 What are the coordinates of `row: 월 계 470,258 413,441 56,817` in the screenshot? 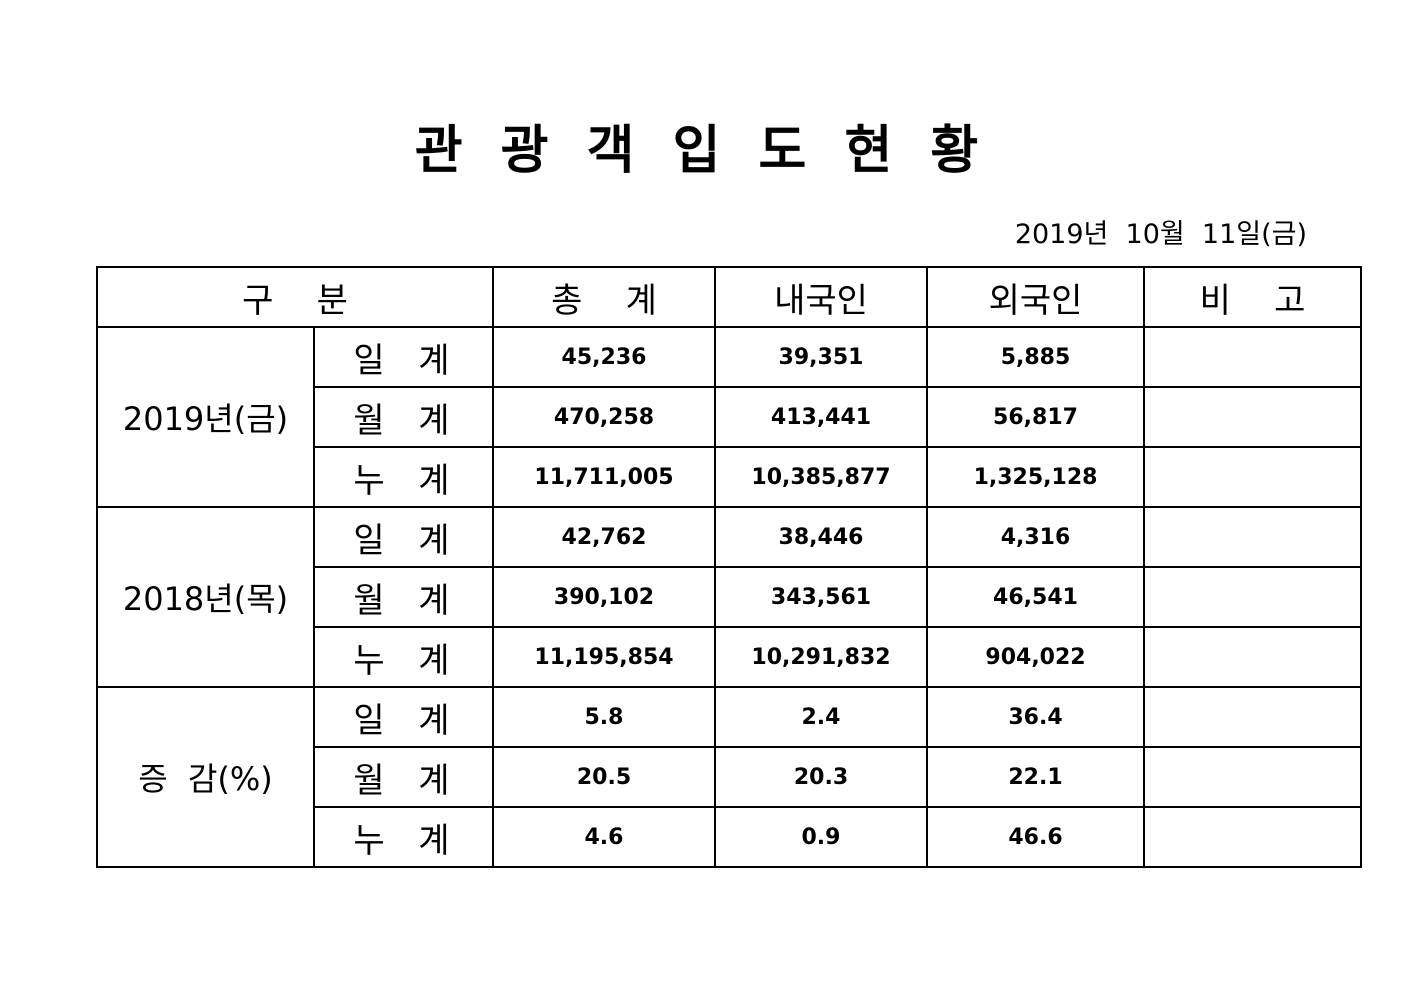 It's located at (729, 417).